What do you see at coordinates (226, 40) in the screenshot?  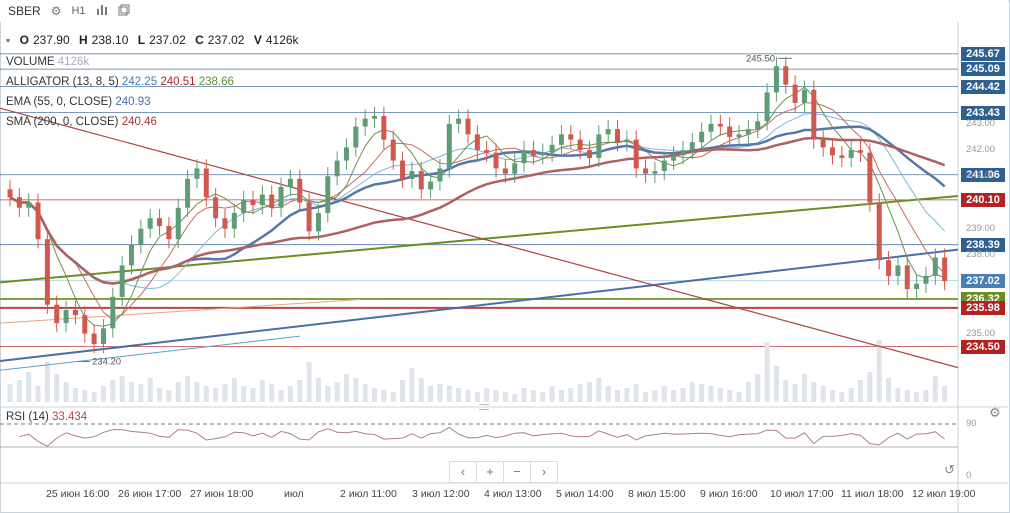 I see `close-value: 237.02` at bounding box center [226, 40].